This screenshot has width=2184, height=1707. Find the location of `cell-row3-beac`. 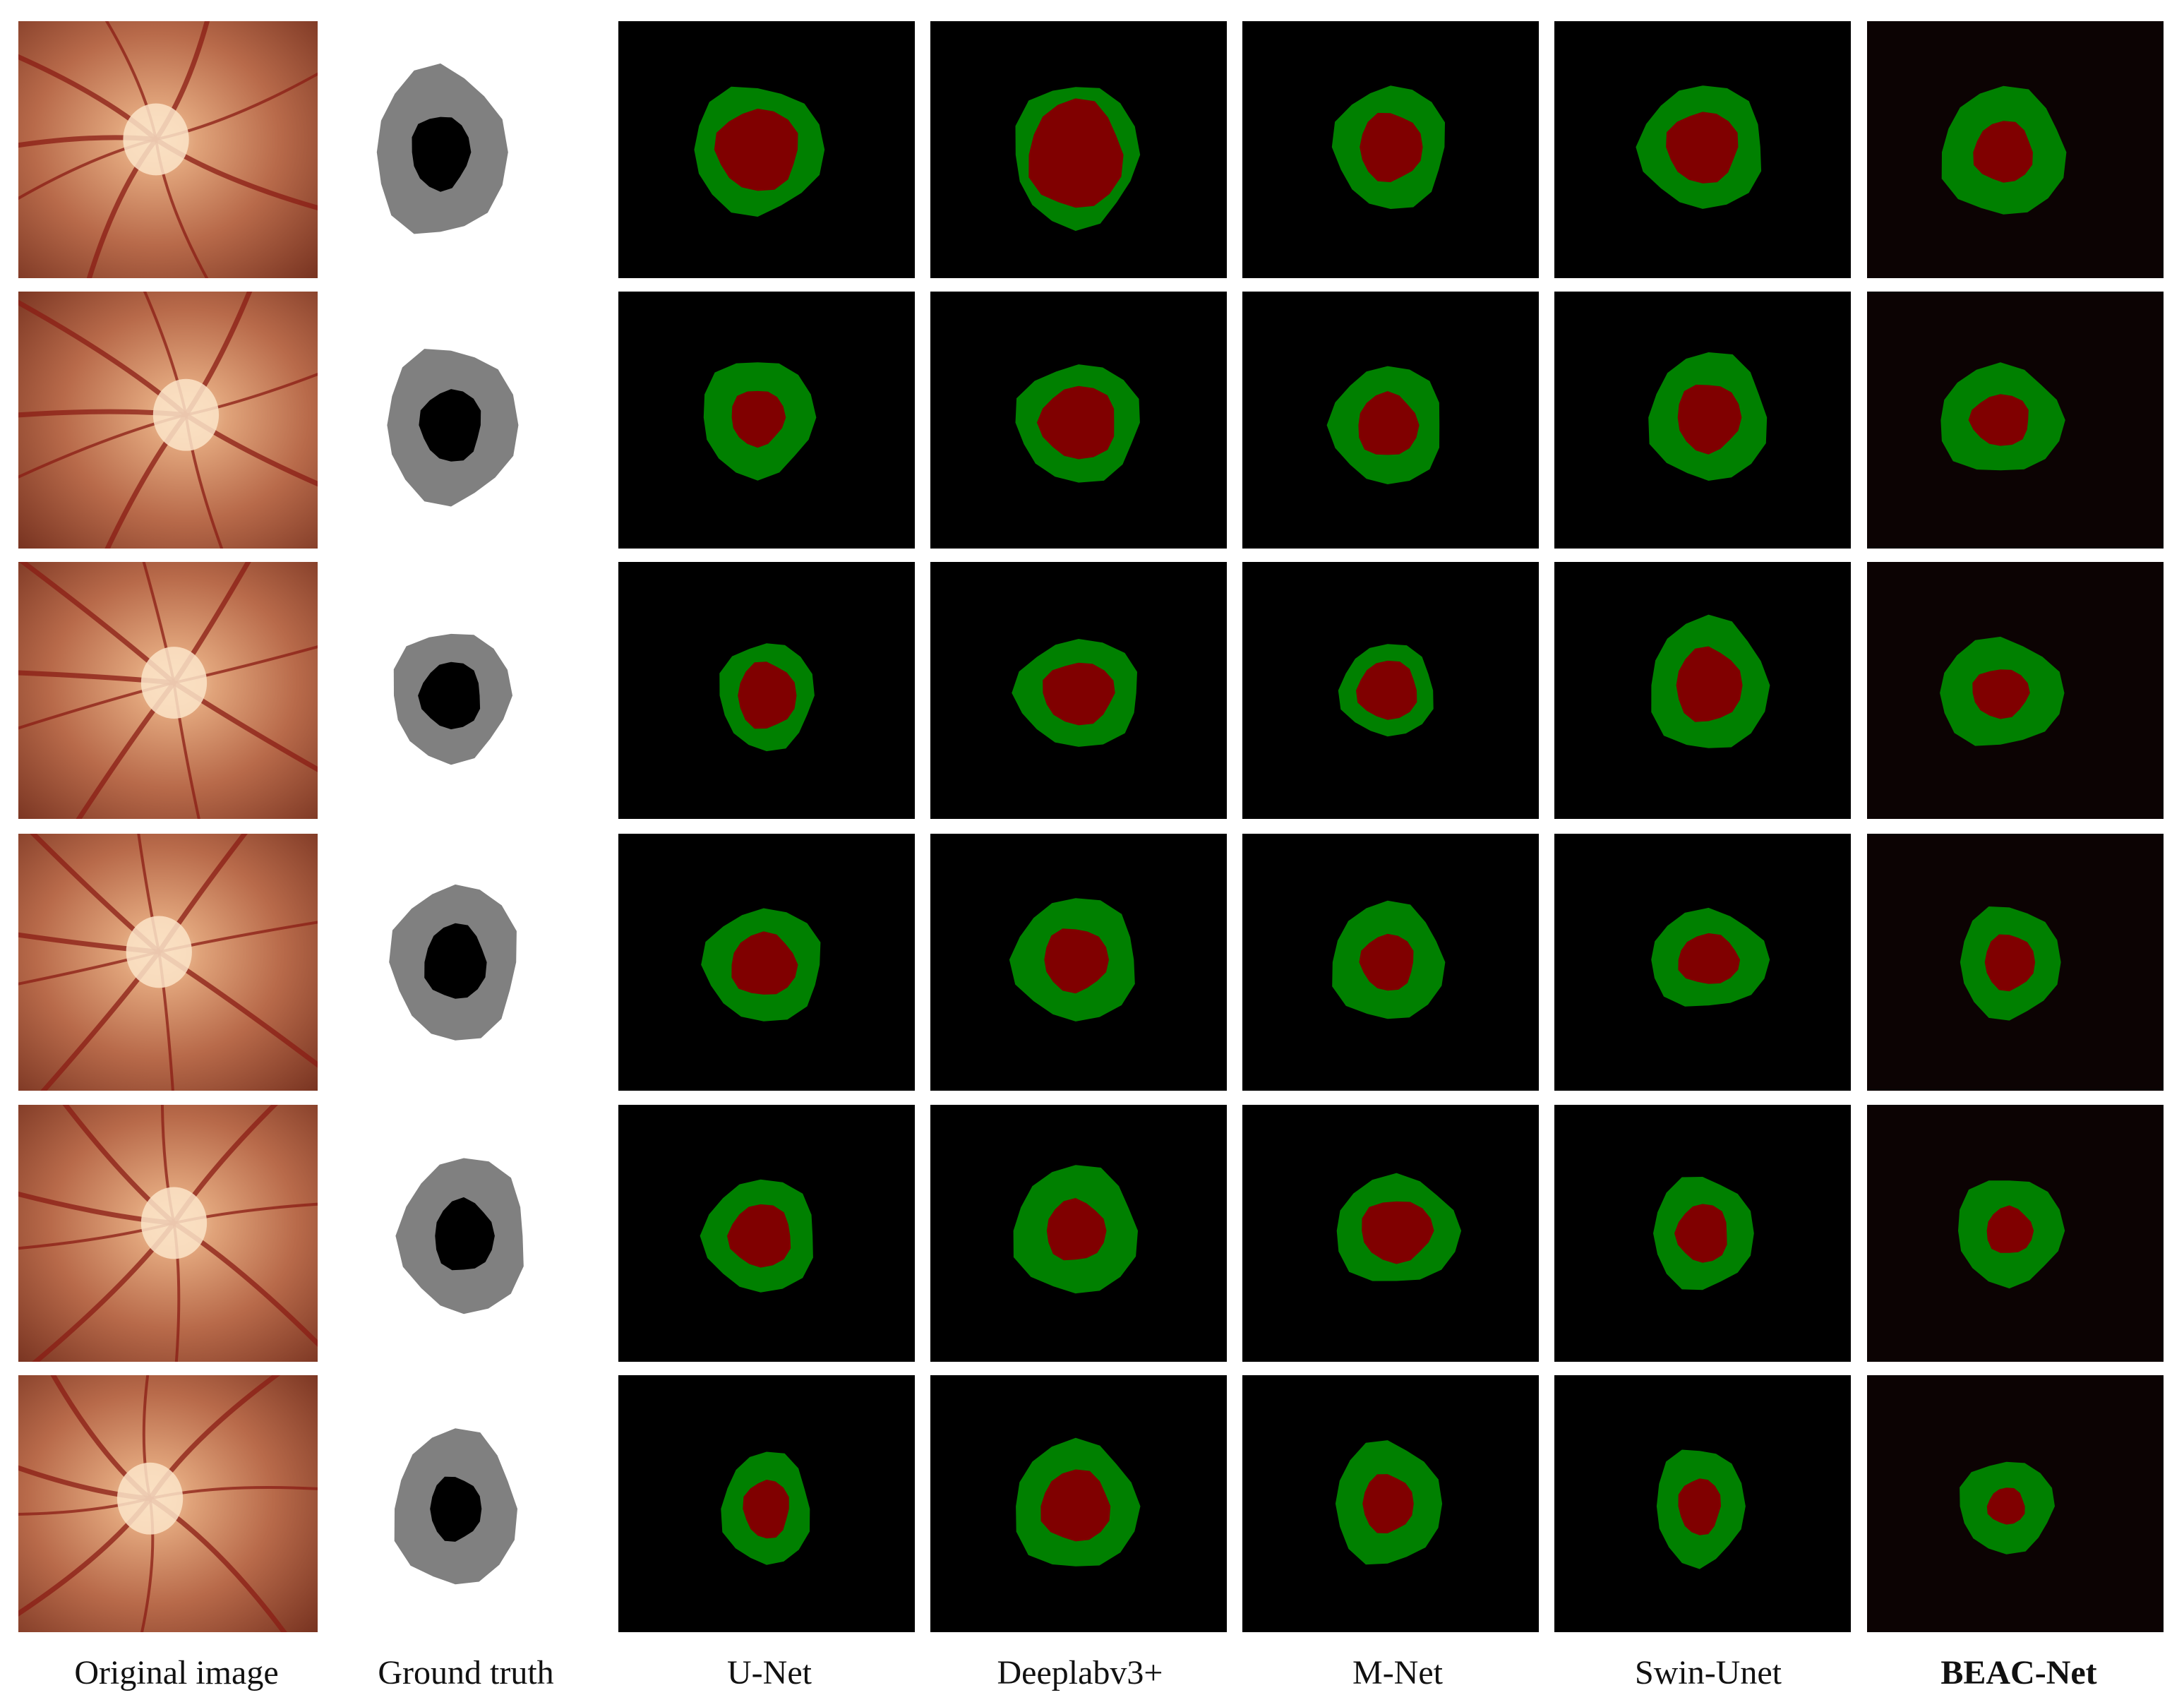

cell-row3-beac is located at coordinates (2016, 690).